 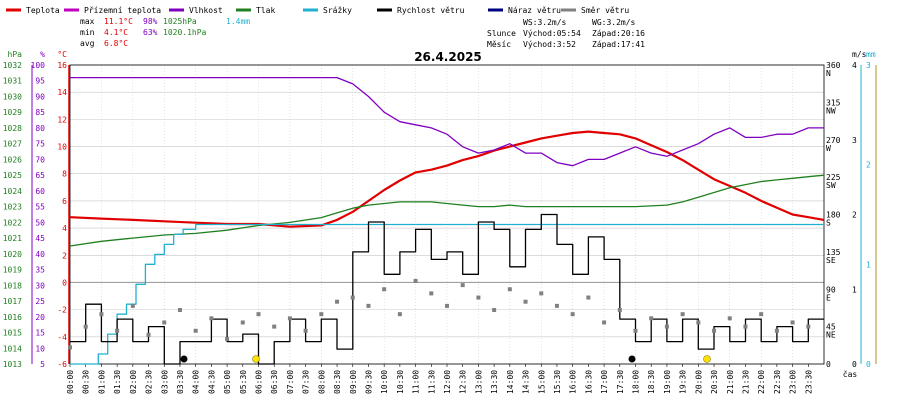 What do you see at coordinates (40, 191) in the screenshot?
I see `humidity-tick: 60` at bounding box center [40, 191].